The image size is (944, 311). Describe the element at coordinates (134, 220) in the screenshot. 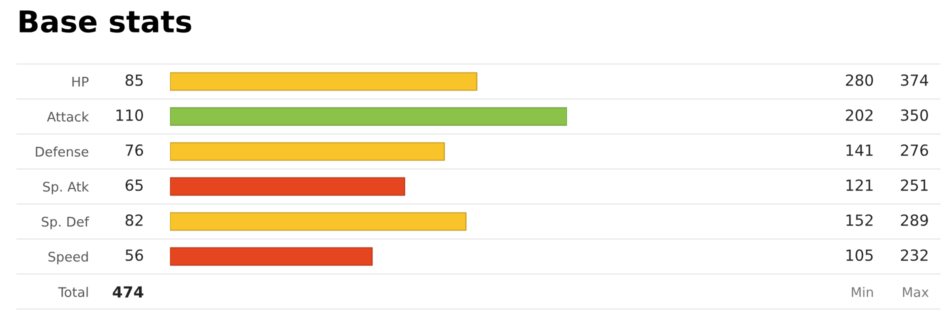

I see `data-label: 82` at that location.